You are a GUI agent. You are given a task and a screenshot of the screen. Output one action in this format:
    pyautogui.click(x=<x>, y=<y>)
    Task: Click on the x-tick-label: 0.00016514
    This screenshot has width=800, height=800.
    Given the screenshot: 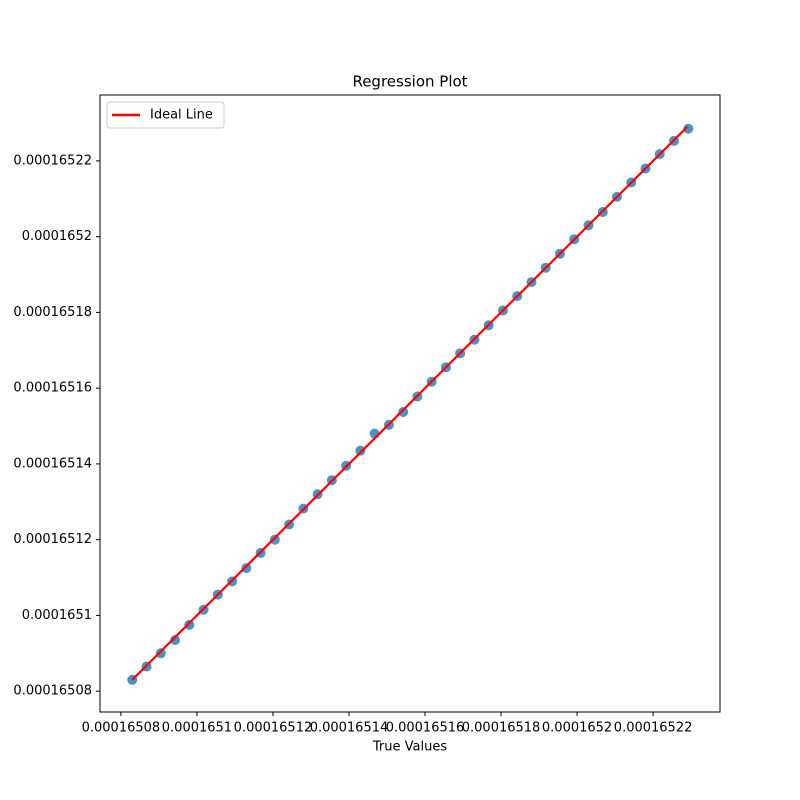 What is the action you would take?
    pyautogui.click(x=349, y=728)
    